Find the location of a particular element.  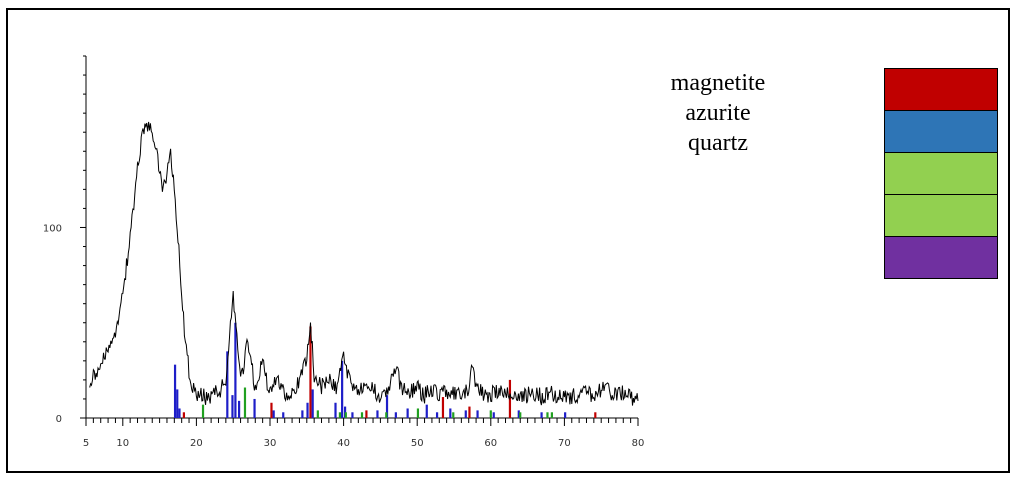

y-tick-label: 100 is located at coordinates (52, 228).